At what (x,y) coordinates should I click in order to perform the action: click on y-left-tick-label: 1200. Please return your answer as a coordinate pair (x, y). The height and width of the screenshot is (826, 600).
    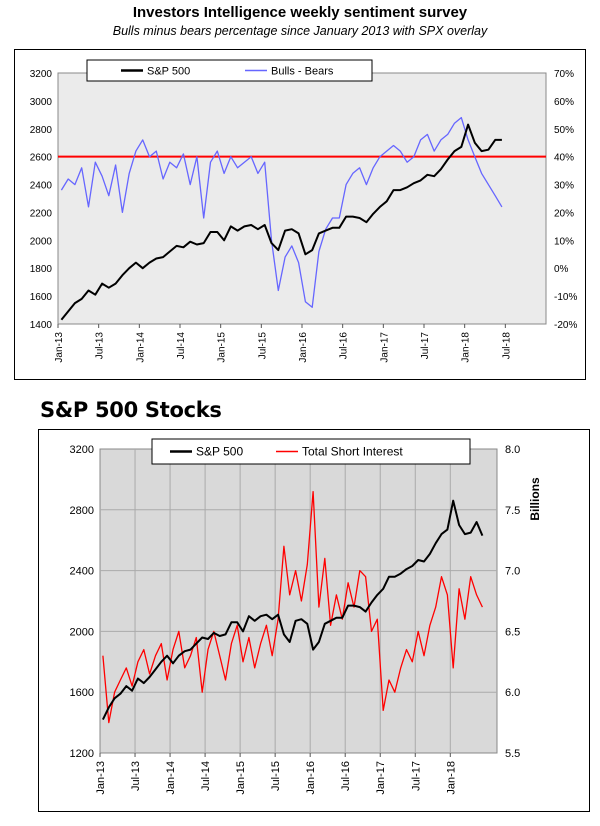
    Looking at the image, I should click on (82, 754).